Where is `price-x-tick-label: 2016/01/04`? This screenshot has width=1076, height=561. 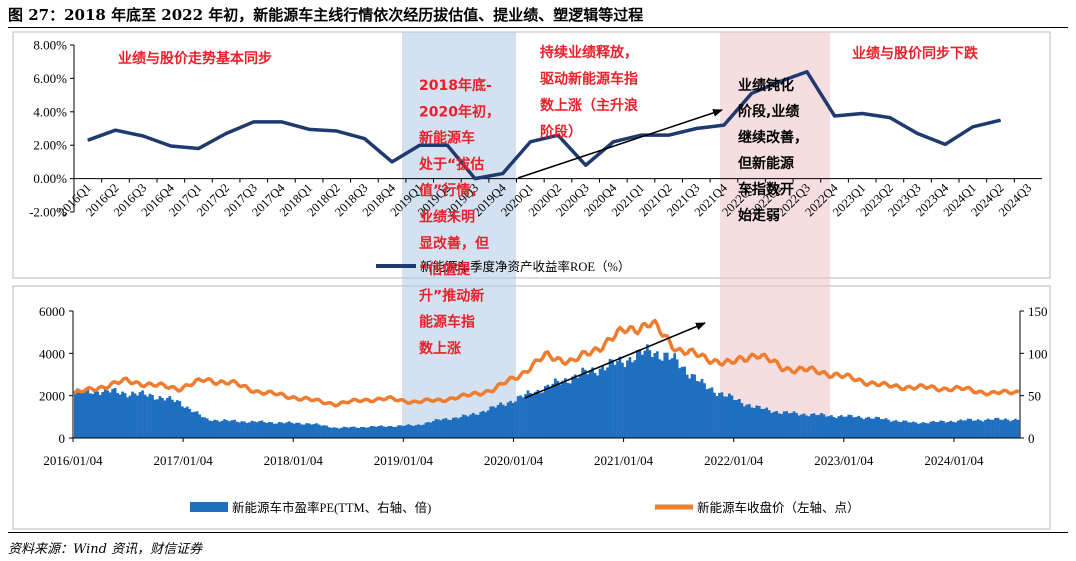
price-x-tick-label: 2016/01/04 is located at coordinates (73, 460).